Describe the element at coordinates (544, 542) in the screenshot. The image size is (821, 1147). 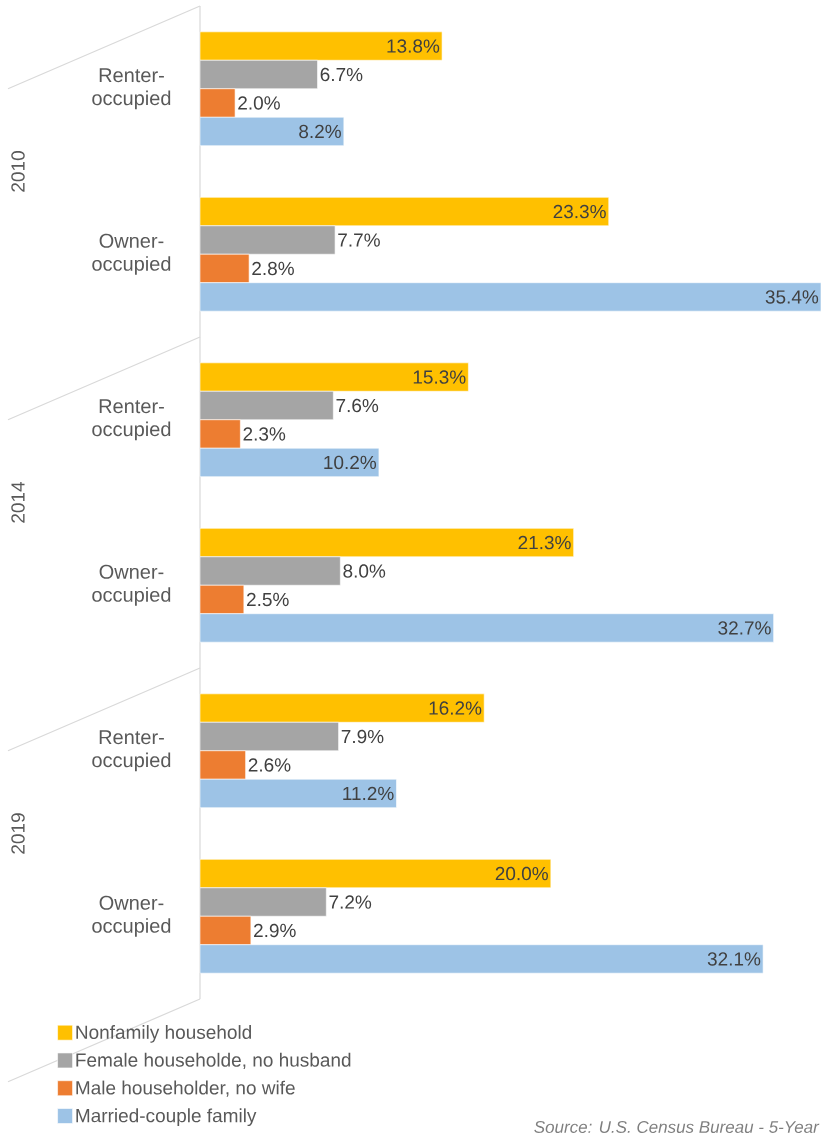
I see `data-label: 21.3%` at that location.